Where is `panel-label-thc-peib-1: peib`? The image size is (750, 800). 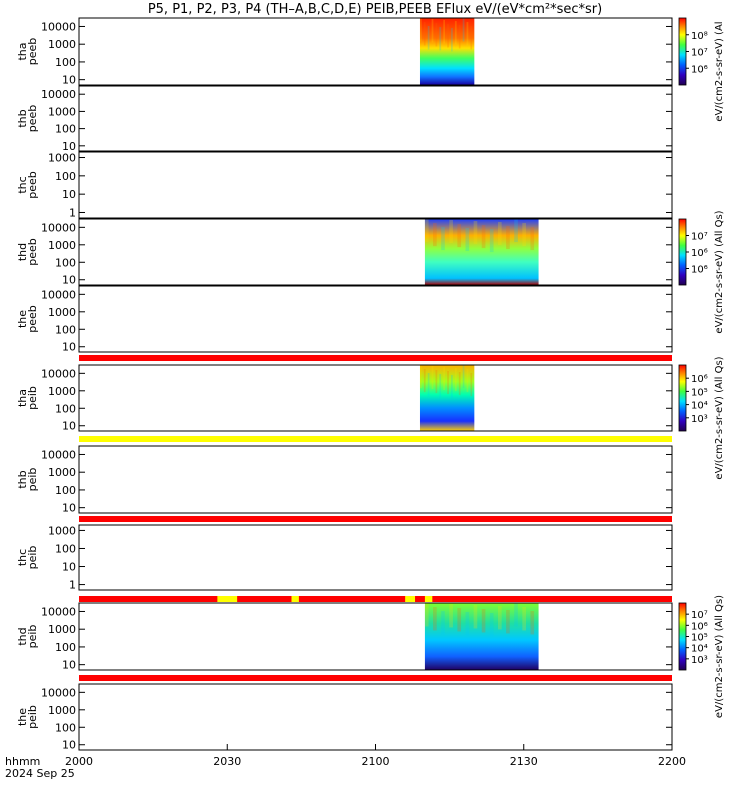 panel-label-thc-peib-1: peib is located at coordinates (32, 558).